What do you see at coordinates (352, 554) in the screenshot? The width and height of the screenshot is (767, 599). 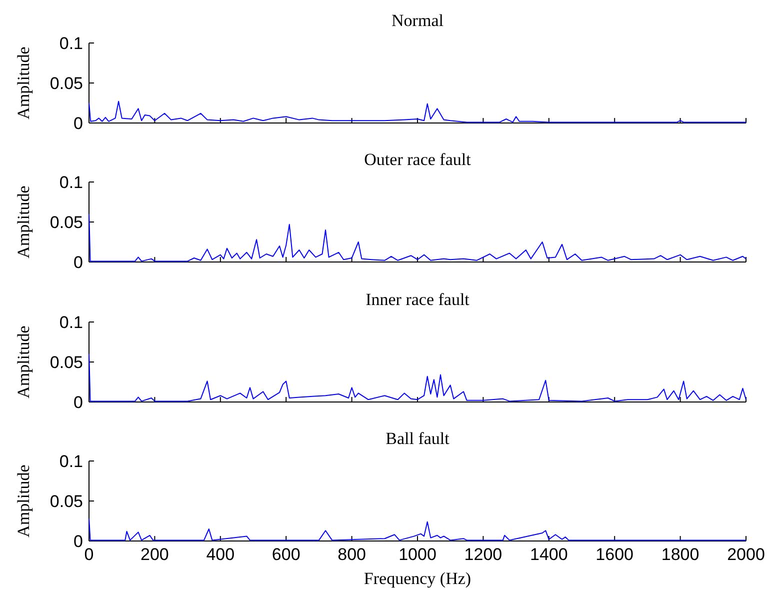 I see `x-tick-label: 800` at bounding box center [352, 554].